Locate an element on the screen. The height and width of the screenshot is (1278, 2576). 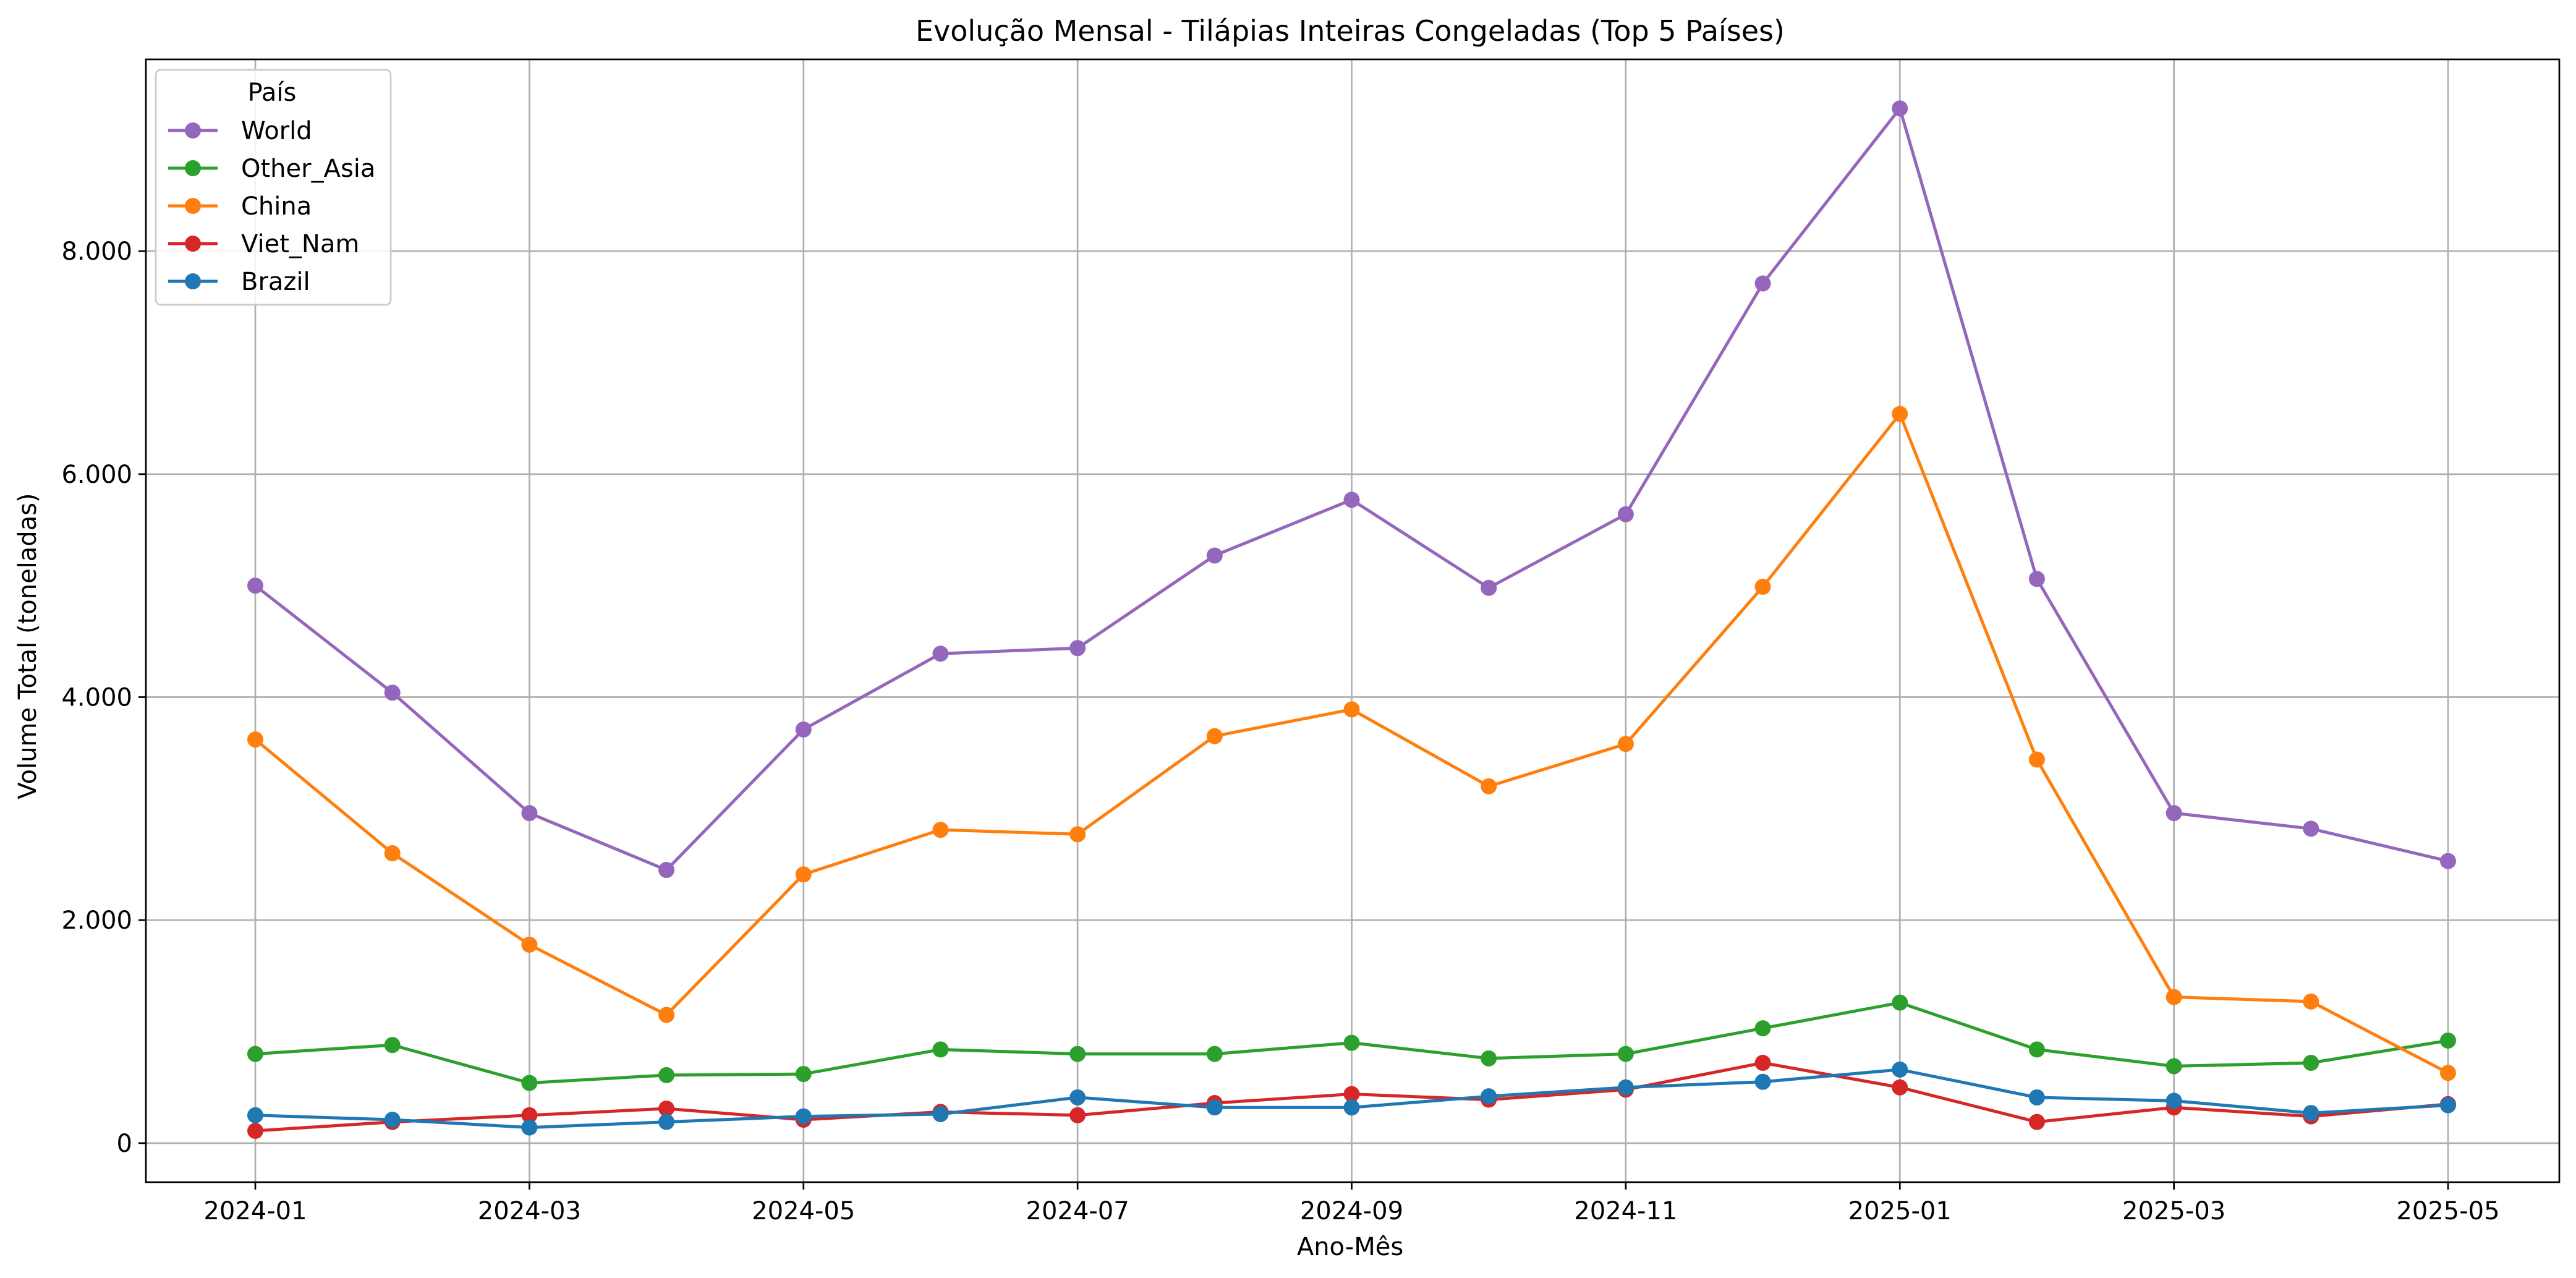
y-tick-label: 8.000 is located at coordinates (96, 251).